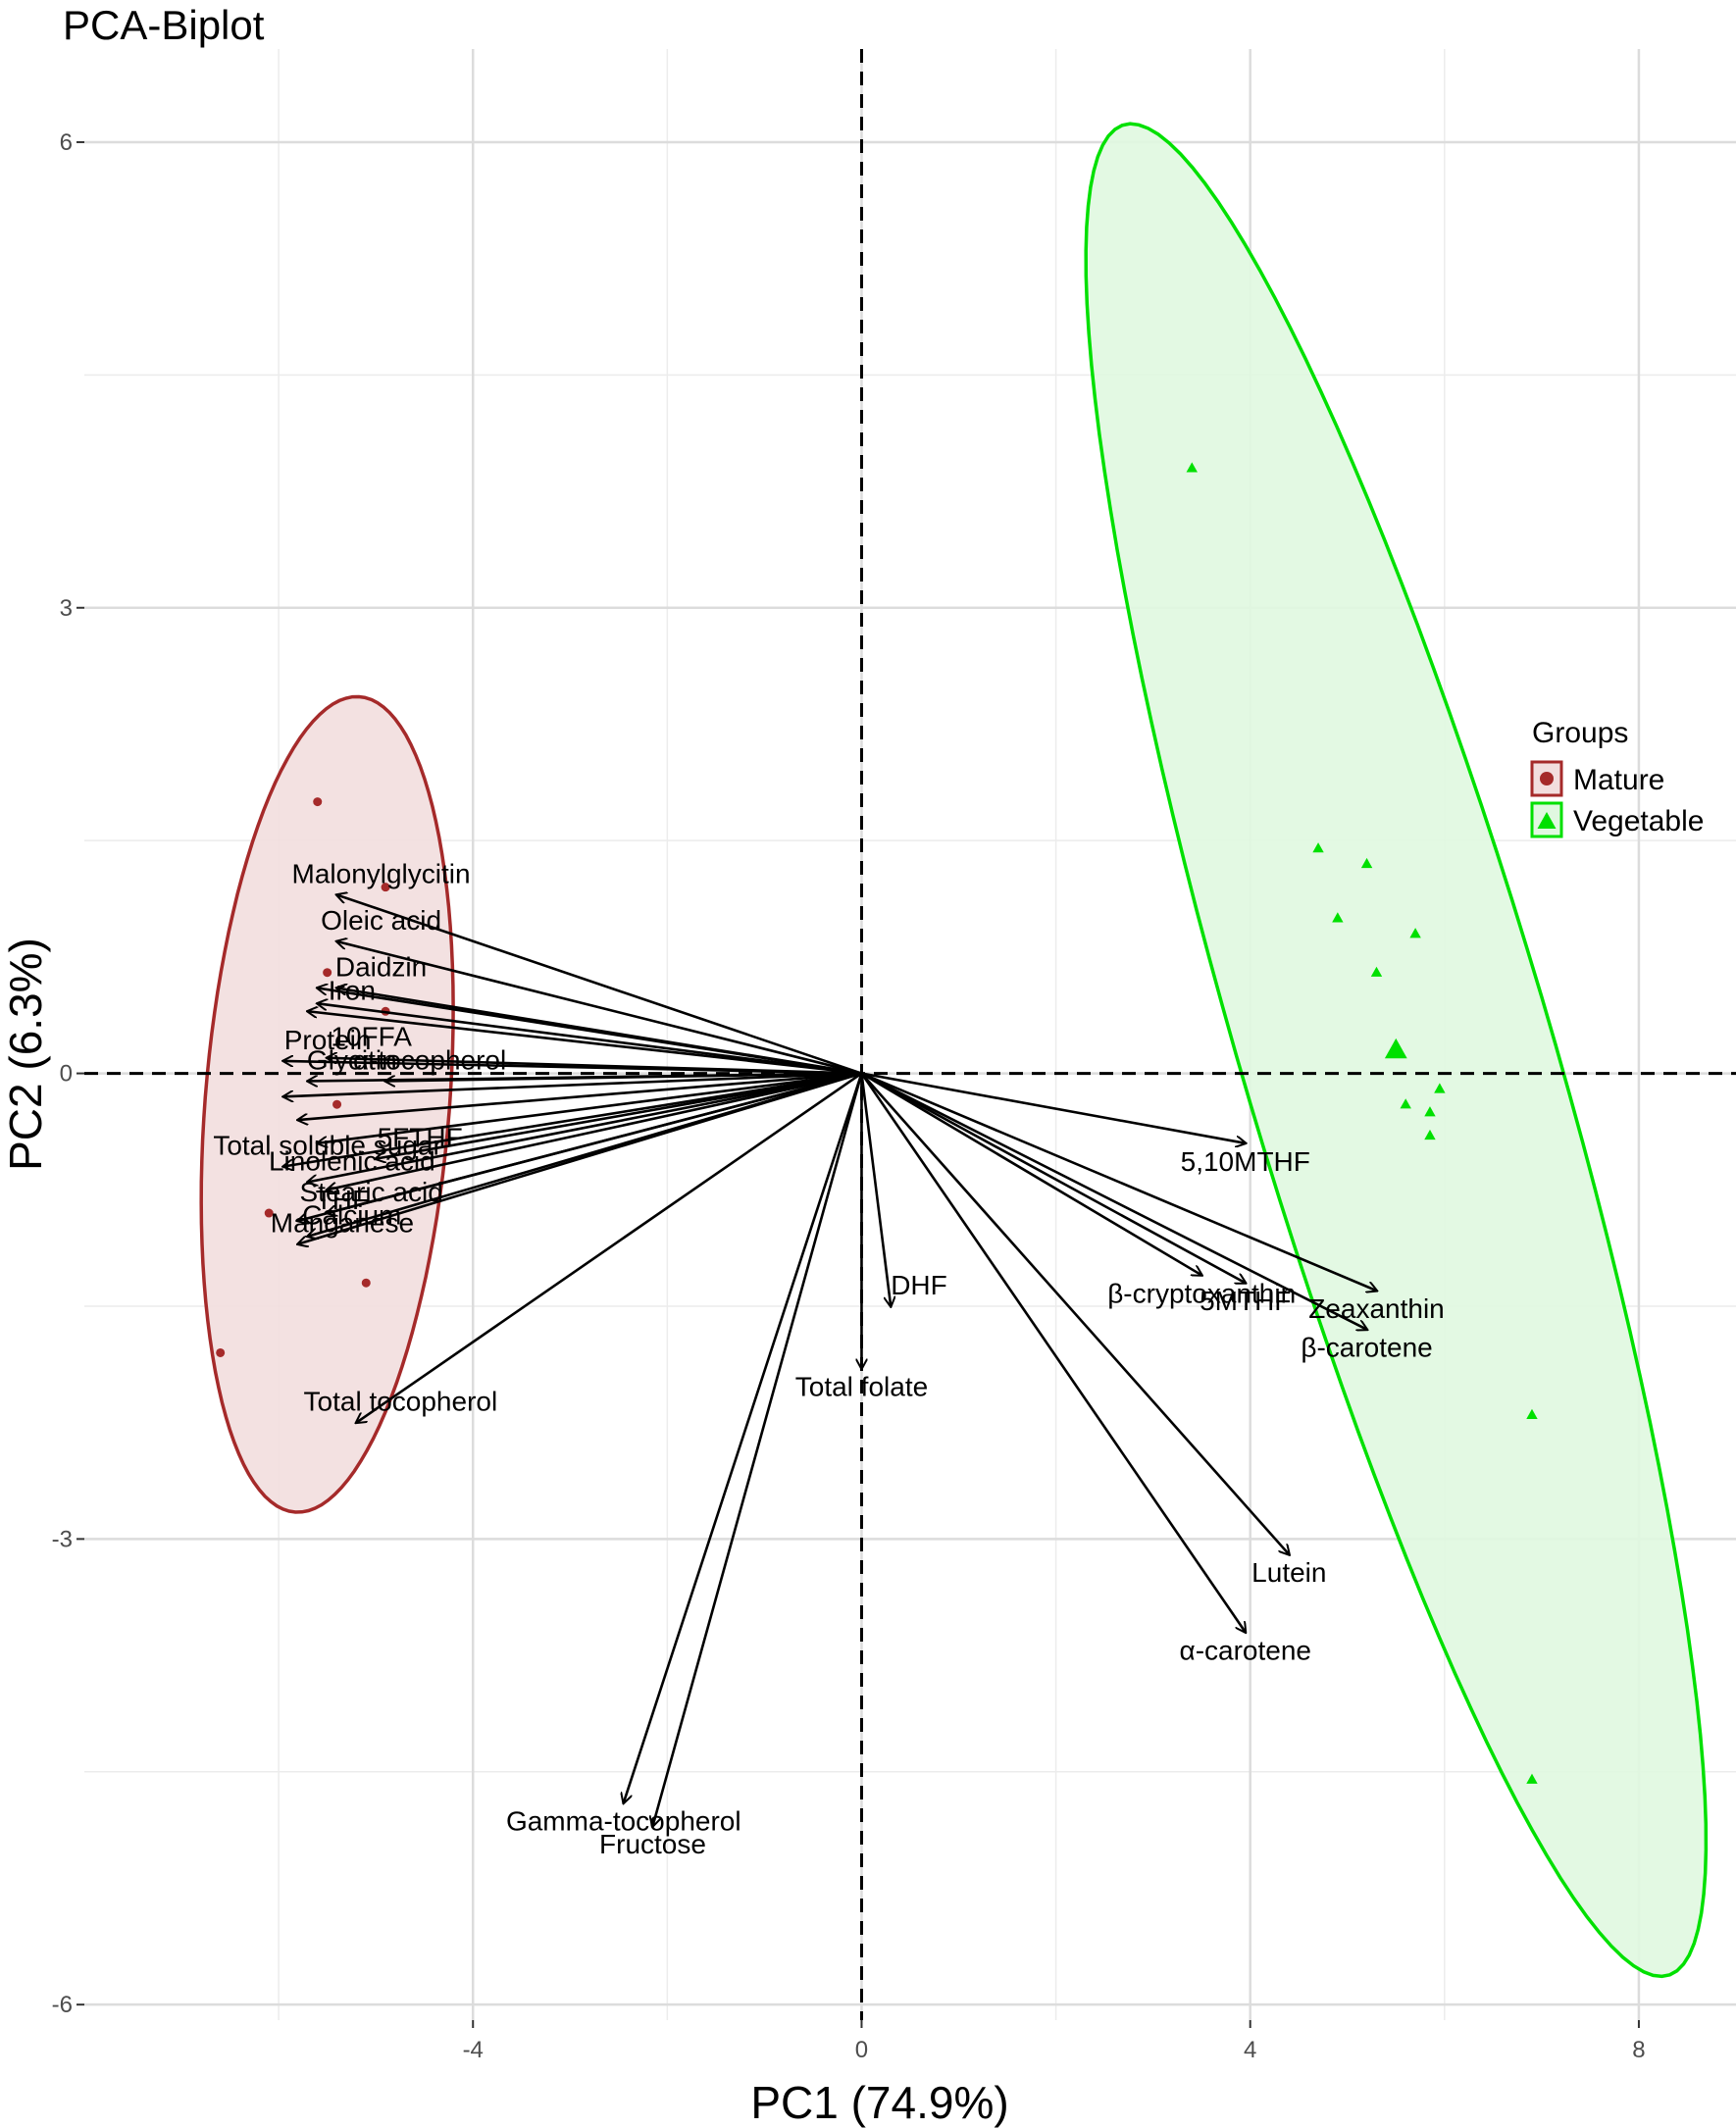  What do you see at coordinates (421, 1138) in the screenshot?
I see `loading-label: 5FTHF` at bounding box center [421, 1138].